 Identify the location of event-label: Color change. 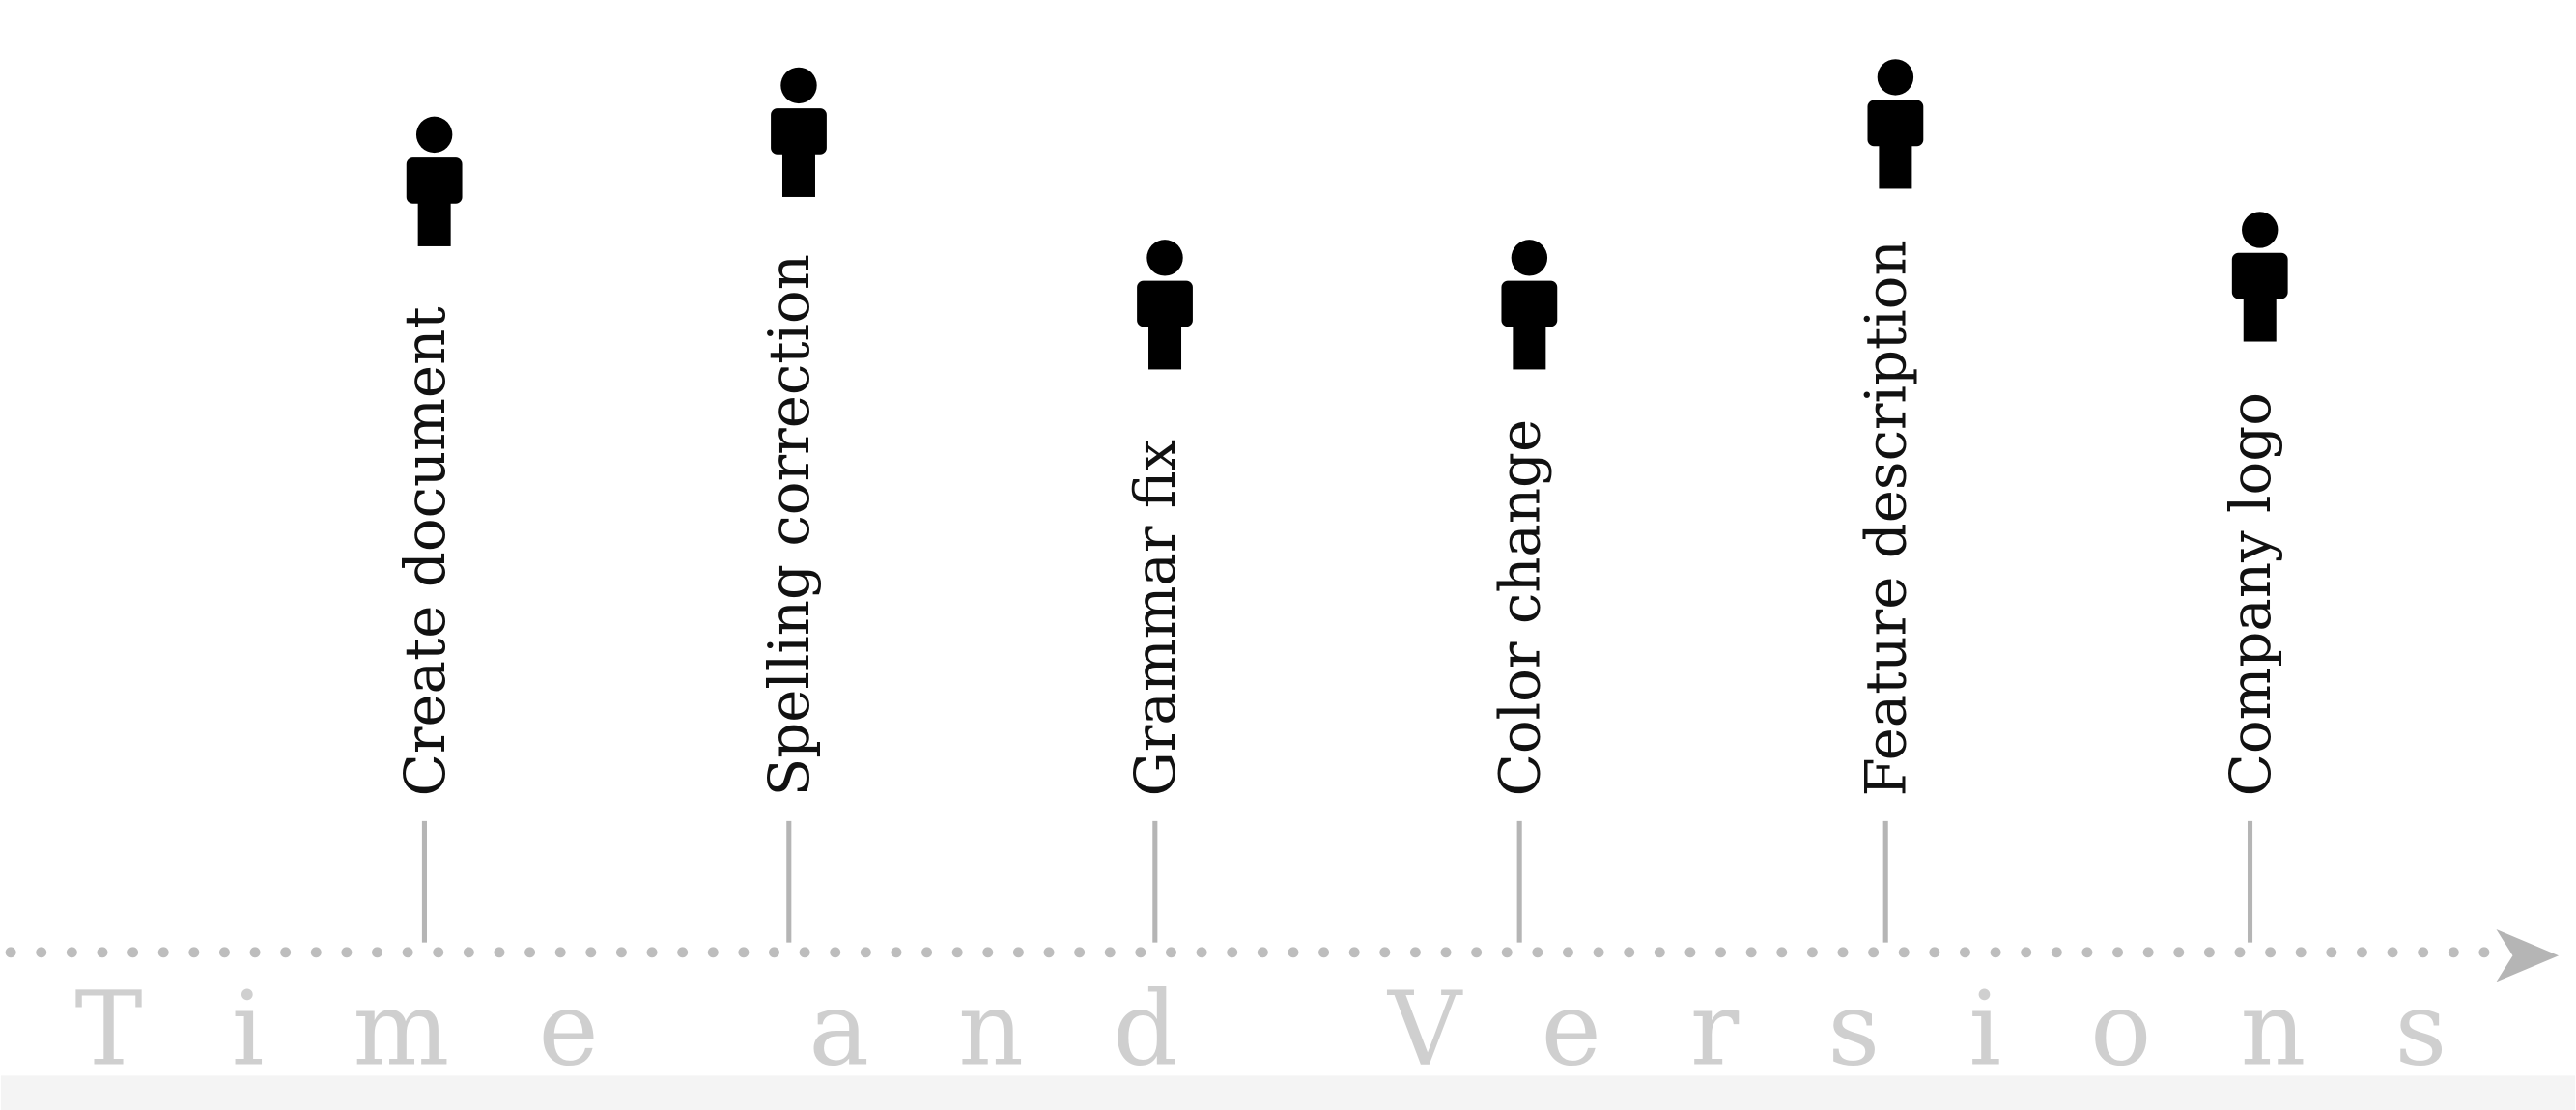
(1520, 608).